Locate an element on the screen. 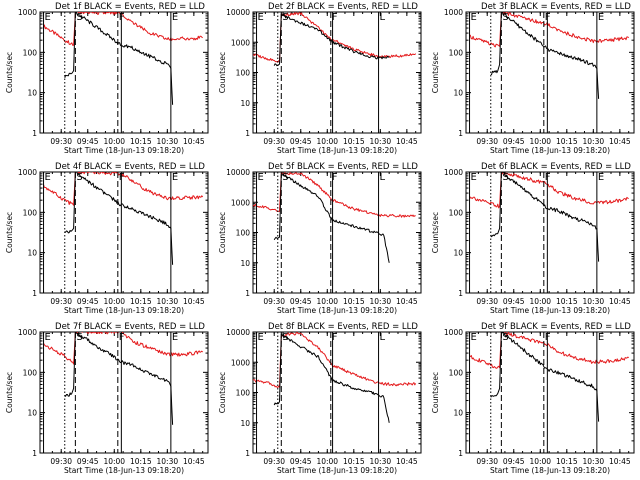 This screenshot has width=640, height=480. chart-title: Det 8f BLACK = Events, RED = LLD is located at coordinates (343, 327).